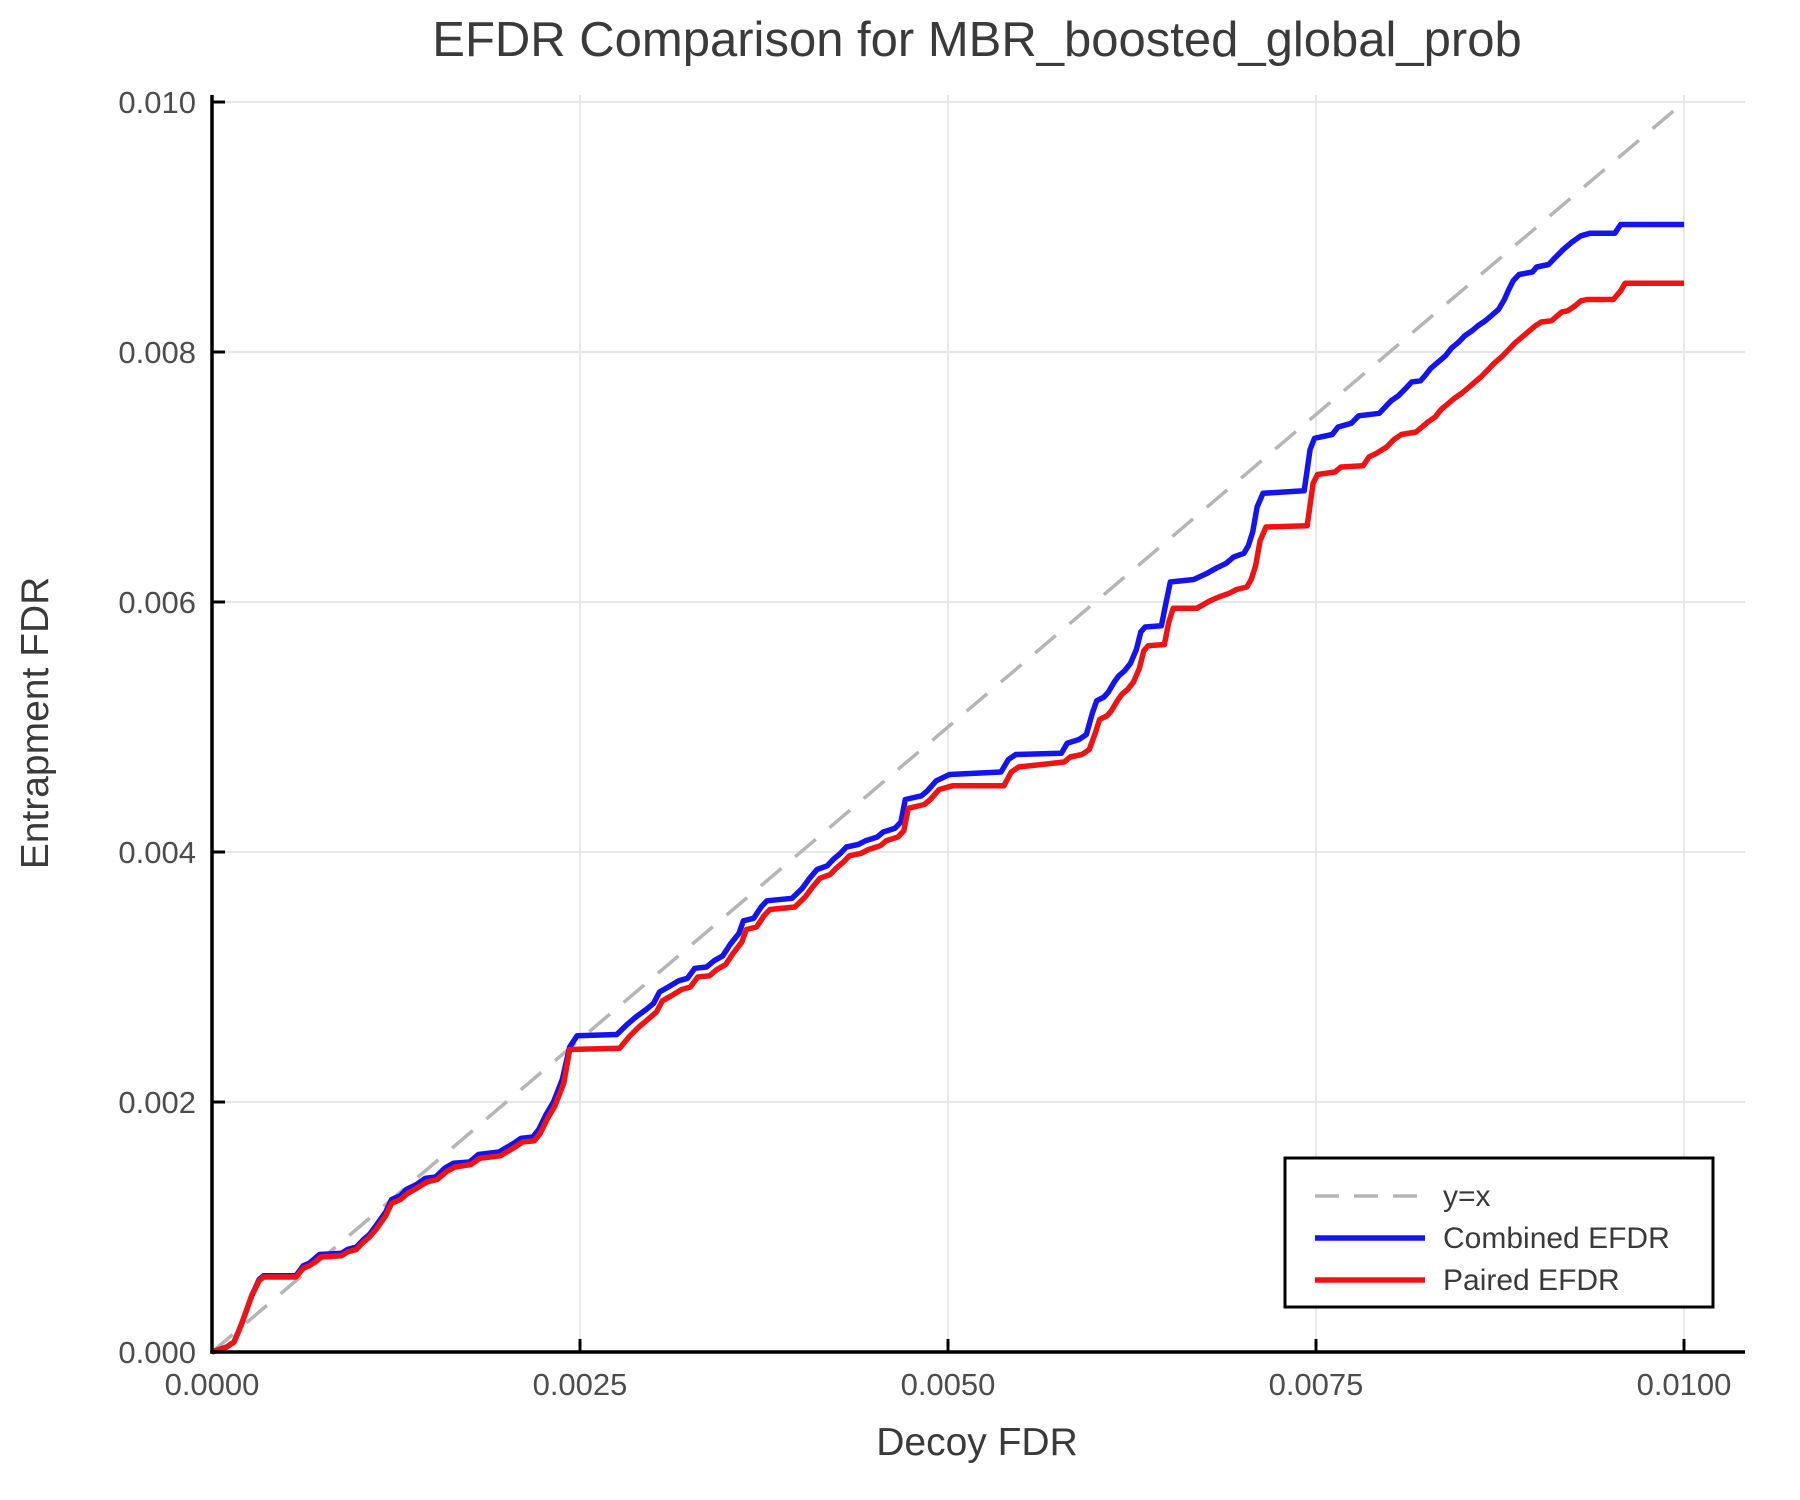  What do you see at coordinates (1531, 1280) in the screenshot?
I see `legend-entry-label: Paired EFDR` at bounding box center [1531, 1280].